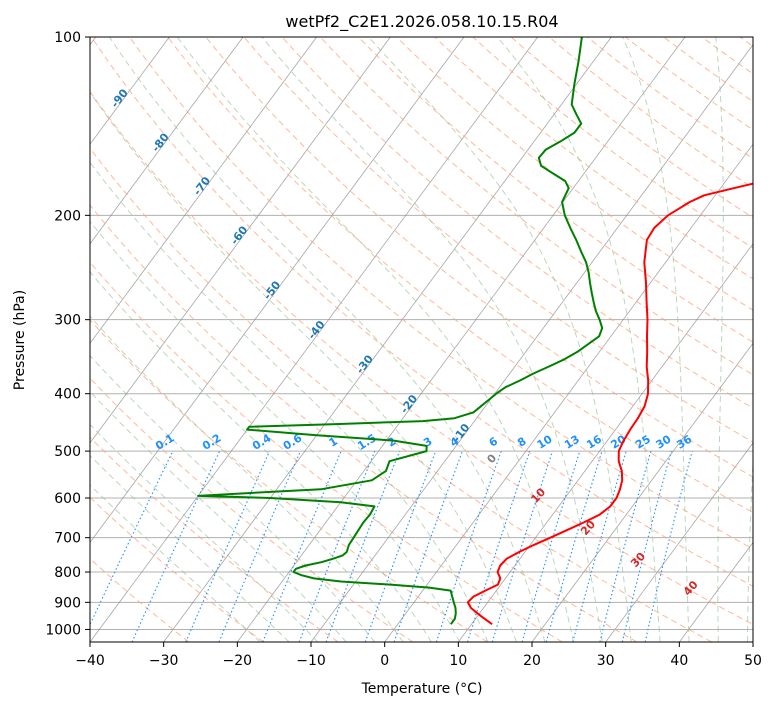  Describe the element at coordinates (458, 661) in the screenshot. I see `x-tick-label: 10` at that location.